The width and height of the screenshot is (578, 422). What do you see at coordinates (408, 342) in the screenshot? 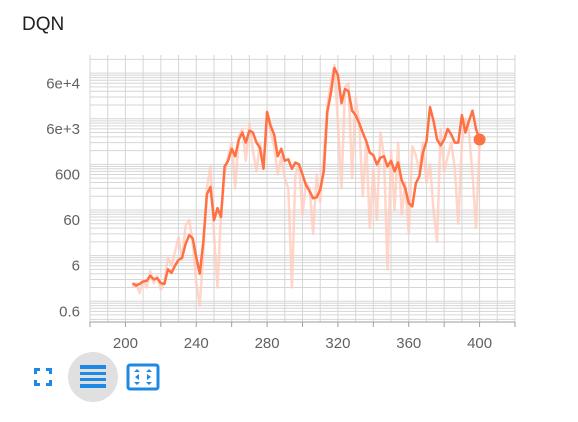
I see `x-tick-label: 360` at bounding box center [408, 342].